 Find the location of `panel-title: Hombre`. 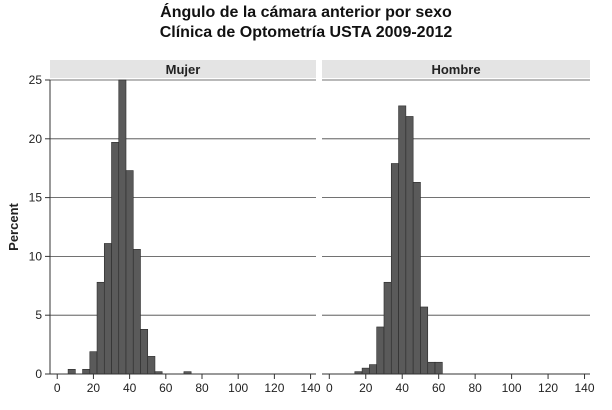

panel-title: Hombre is located at coordinates (455, 69).